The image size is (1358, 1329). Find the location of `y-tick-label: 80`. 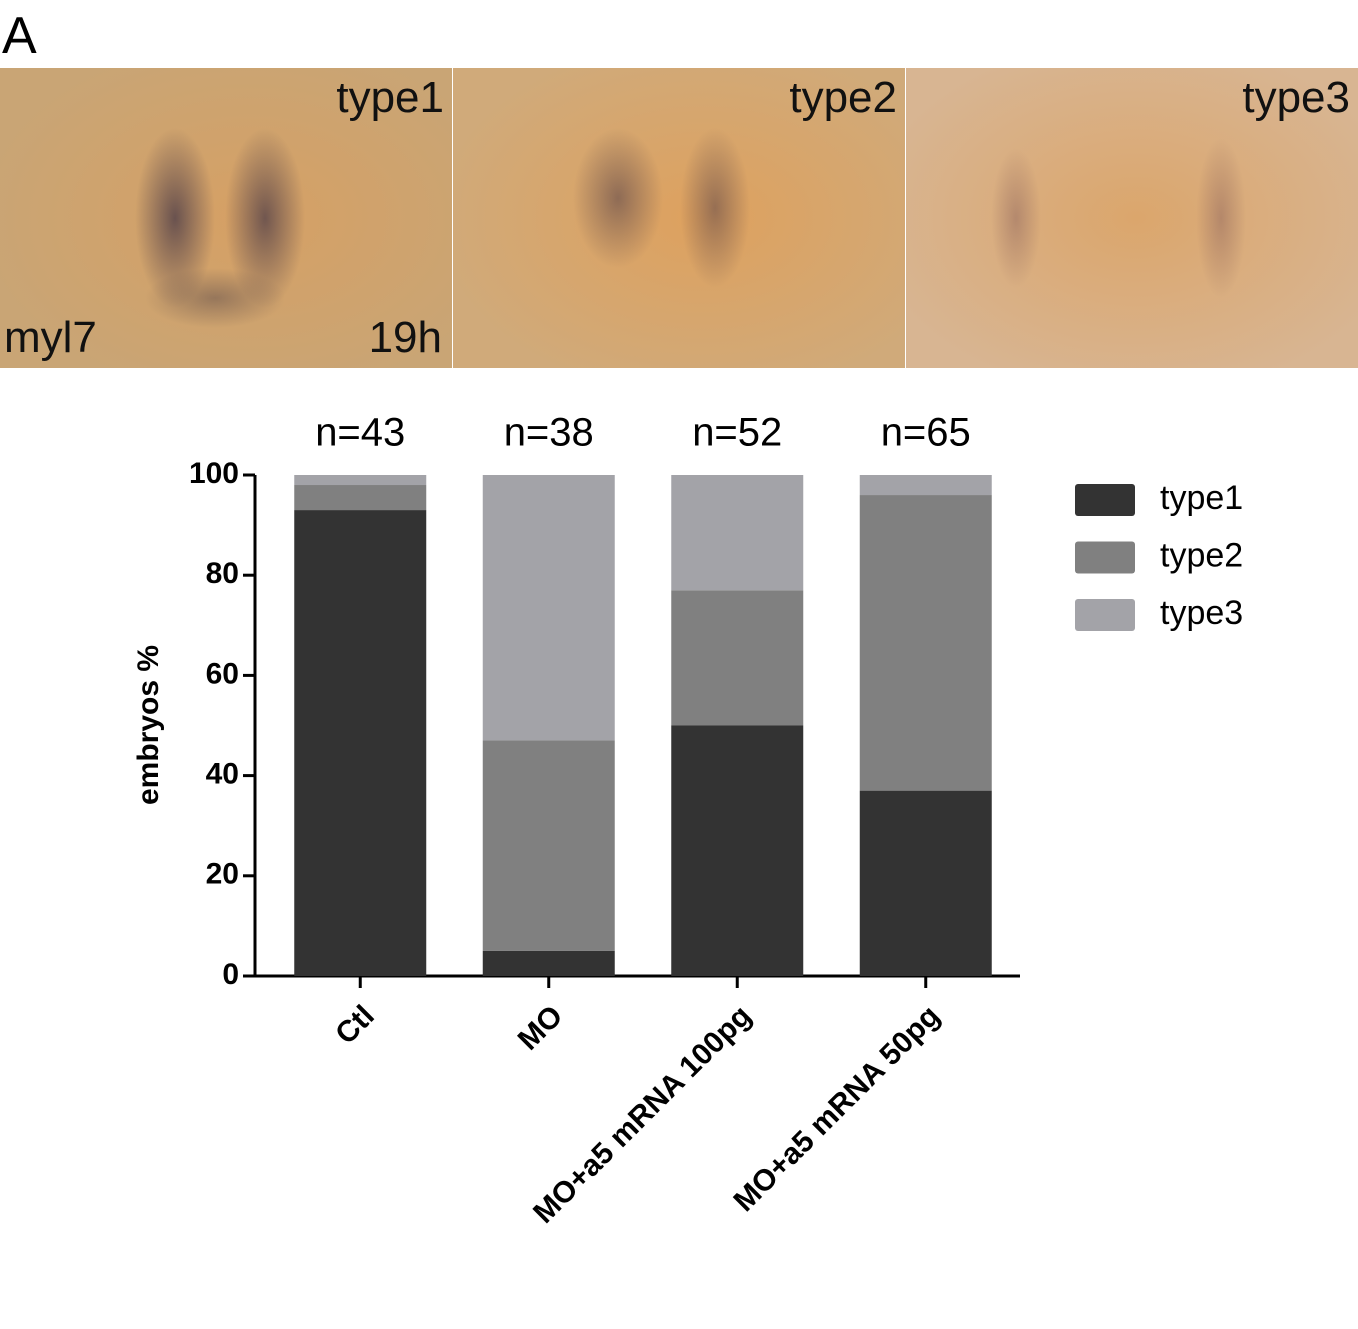

y-tick-label: 80 is located at coordinates (222, 573).